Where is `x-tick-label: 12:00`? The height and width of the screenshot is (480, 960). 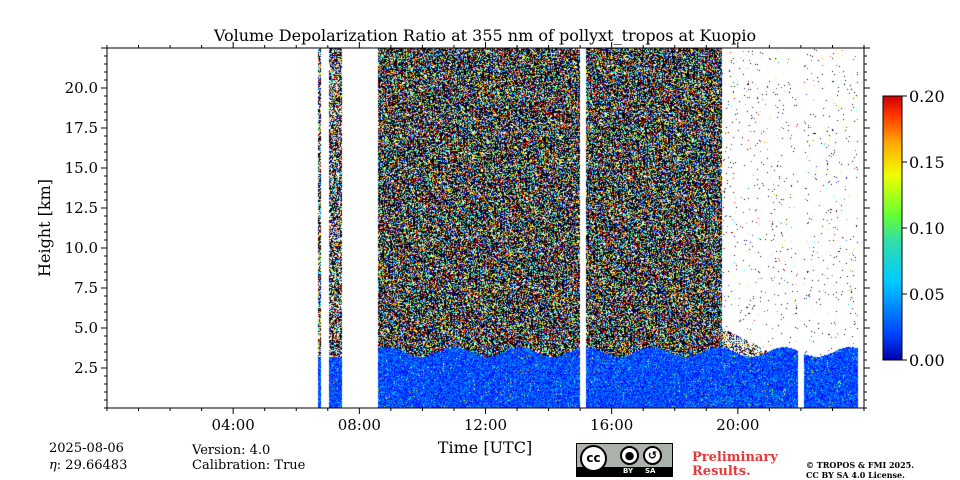
x-tick-label: 12:00 is located at coordinates (485, 425).